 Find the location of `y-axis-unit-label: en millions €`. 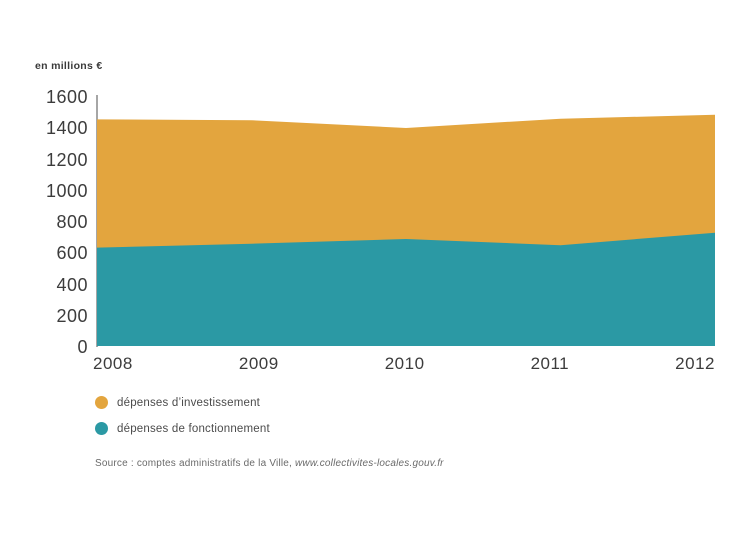

y-axis-unit-label: en millions € is located at coordinates (69, 66).